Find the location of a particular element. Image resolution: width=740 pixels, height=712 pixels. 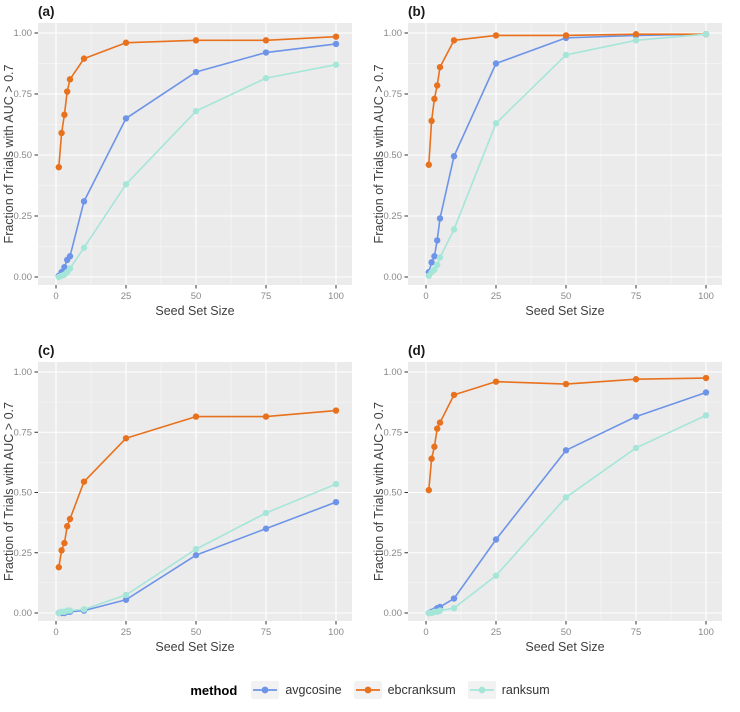

legend-key-swatch-ebcranksum is located at coordinates (367, 690).